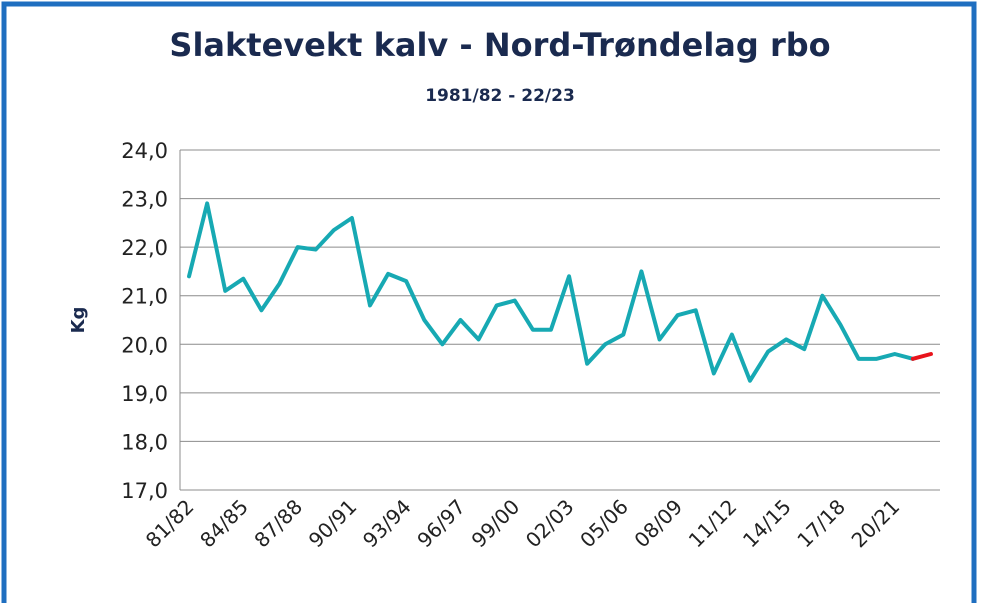 This screenshot has width=982, height=607. What do you see at coordinates (78, 320) in the screenshot?
I see `y-axis-label: Kg` at bounding box center [78, 320].